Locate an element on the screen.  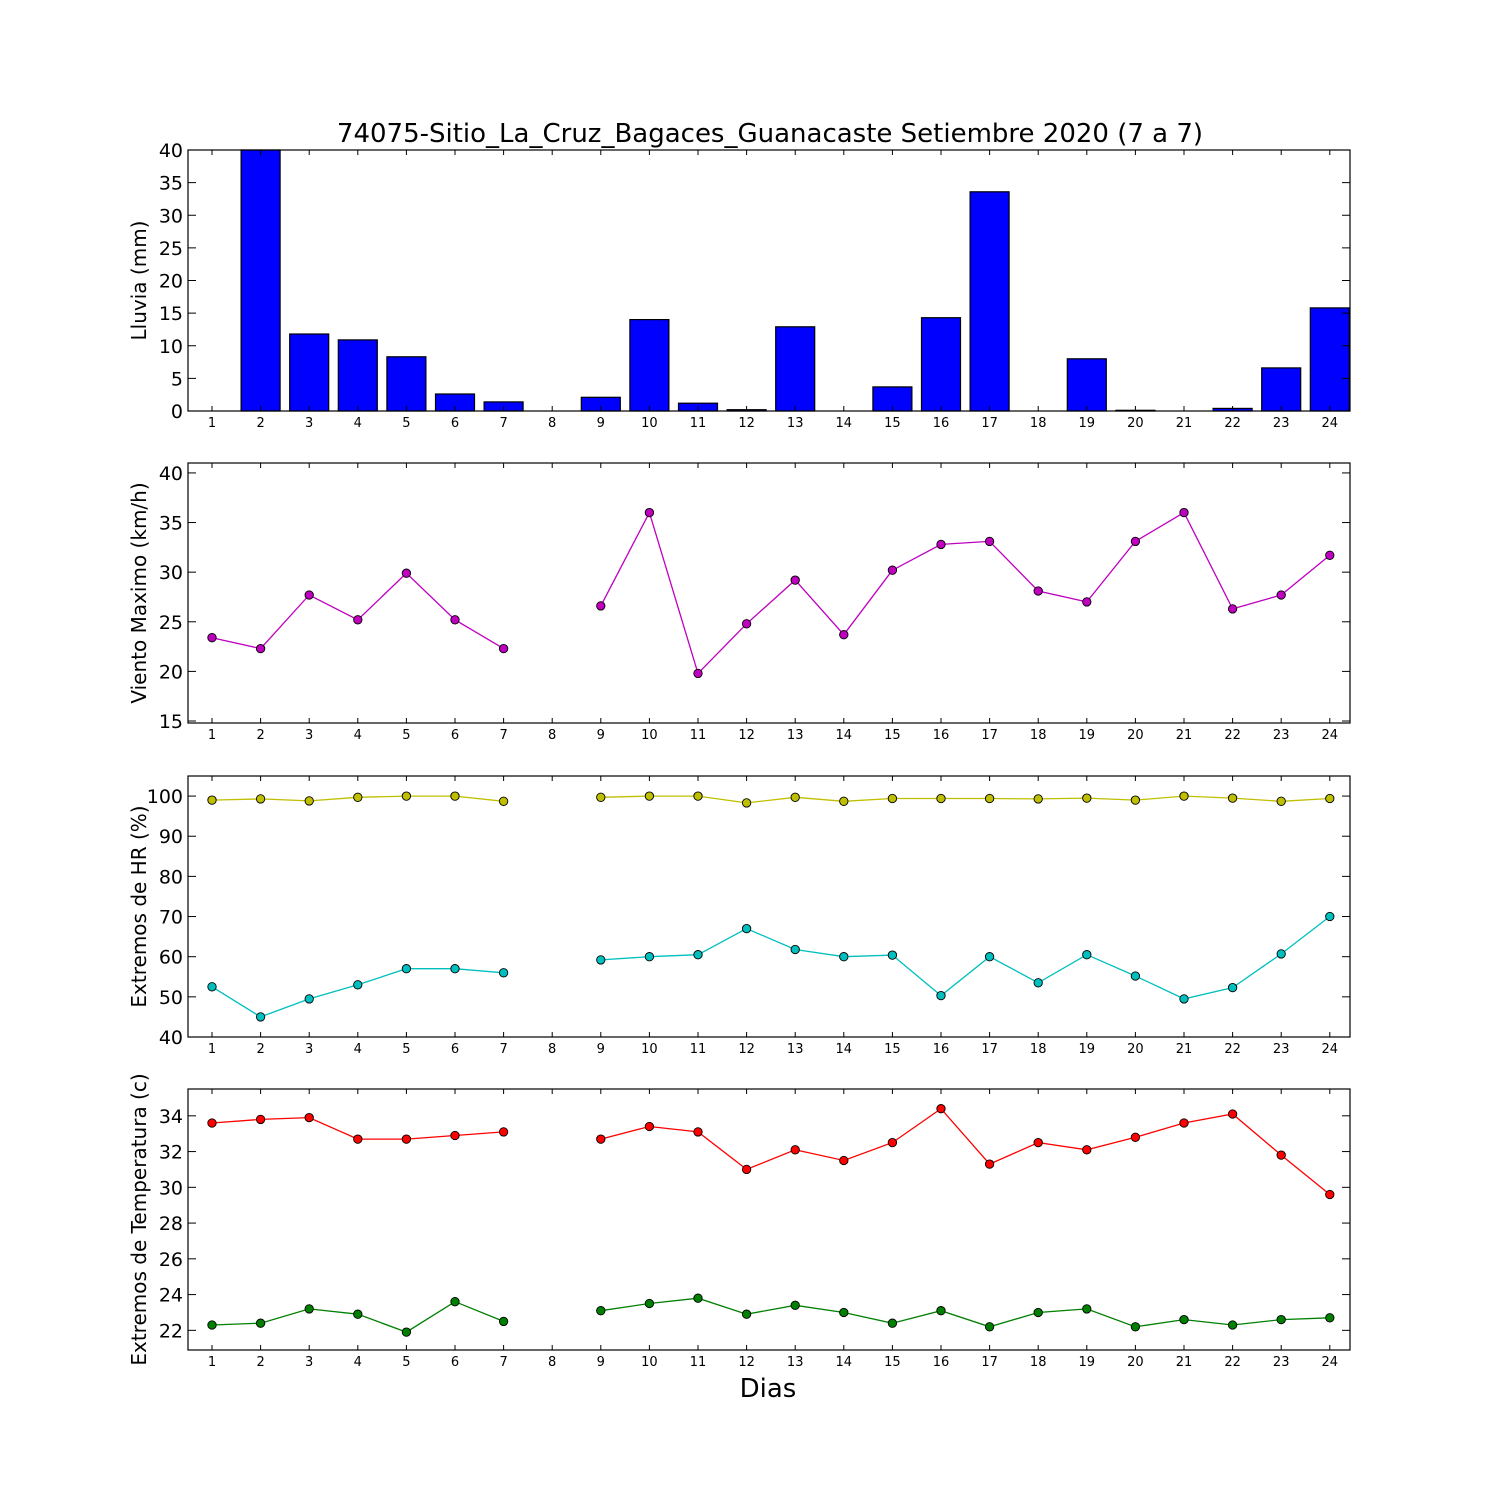
x-tick-label: 24 is located at coordinates (1330, 1049).